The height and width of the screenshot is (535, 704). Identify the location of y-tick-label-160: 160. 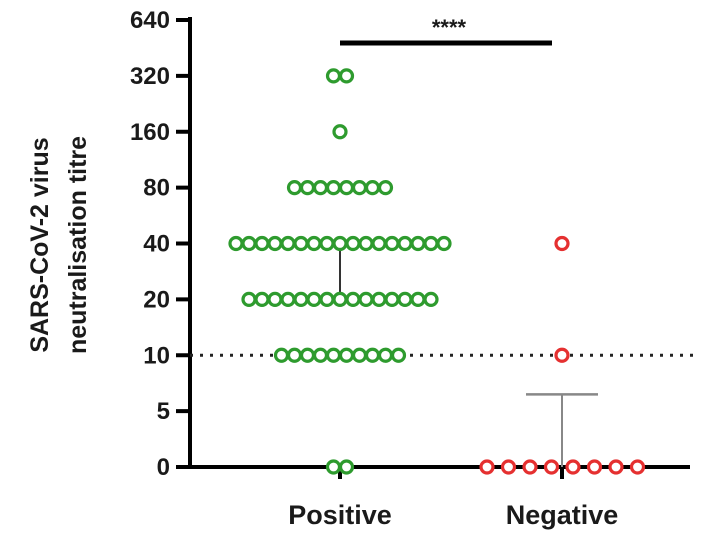
(150, 132).